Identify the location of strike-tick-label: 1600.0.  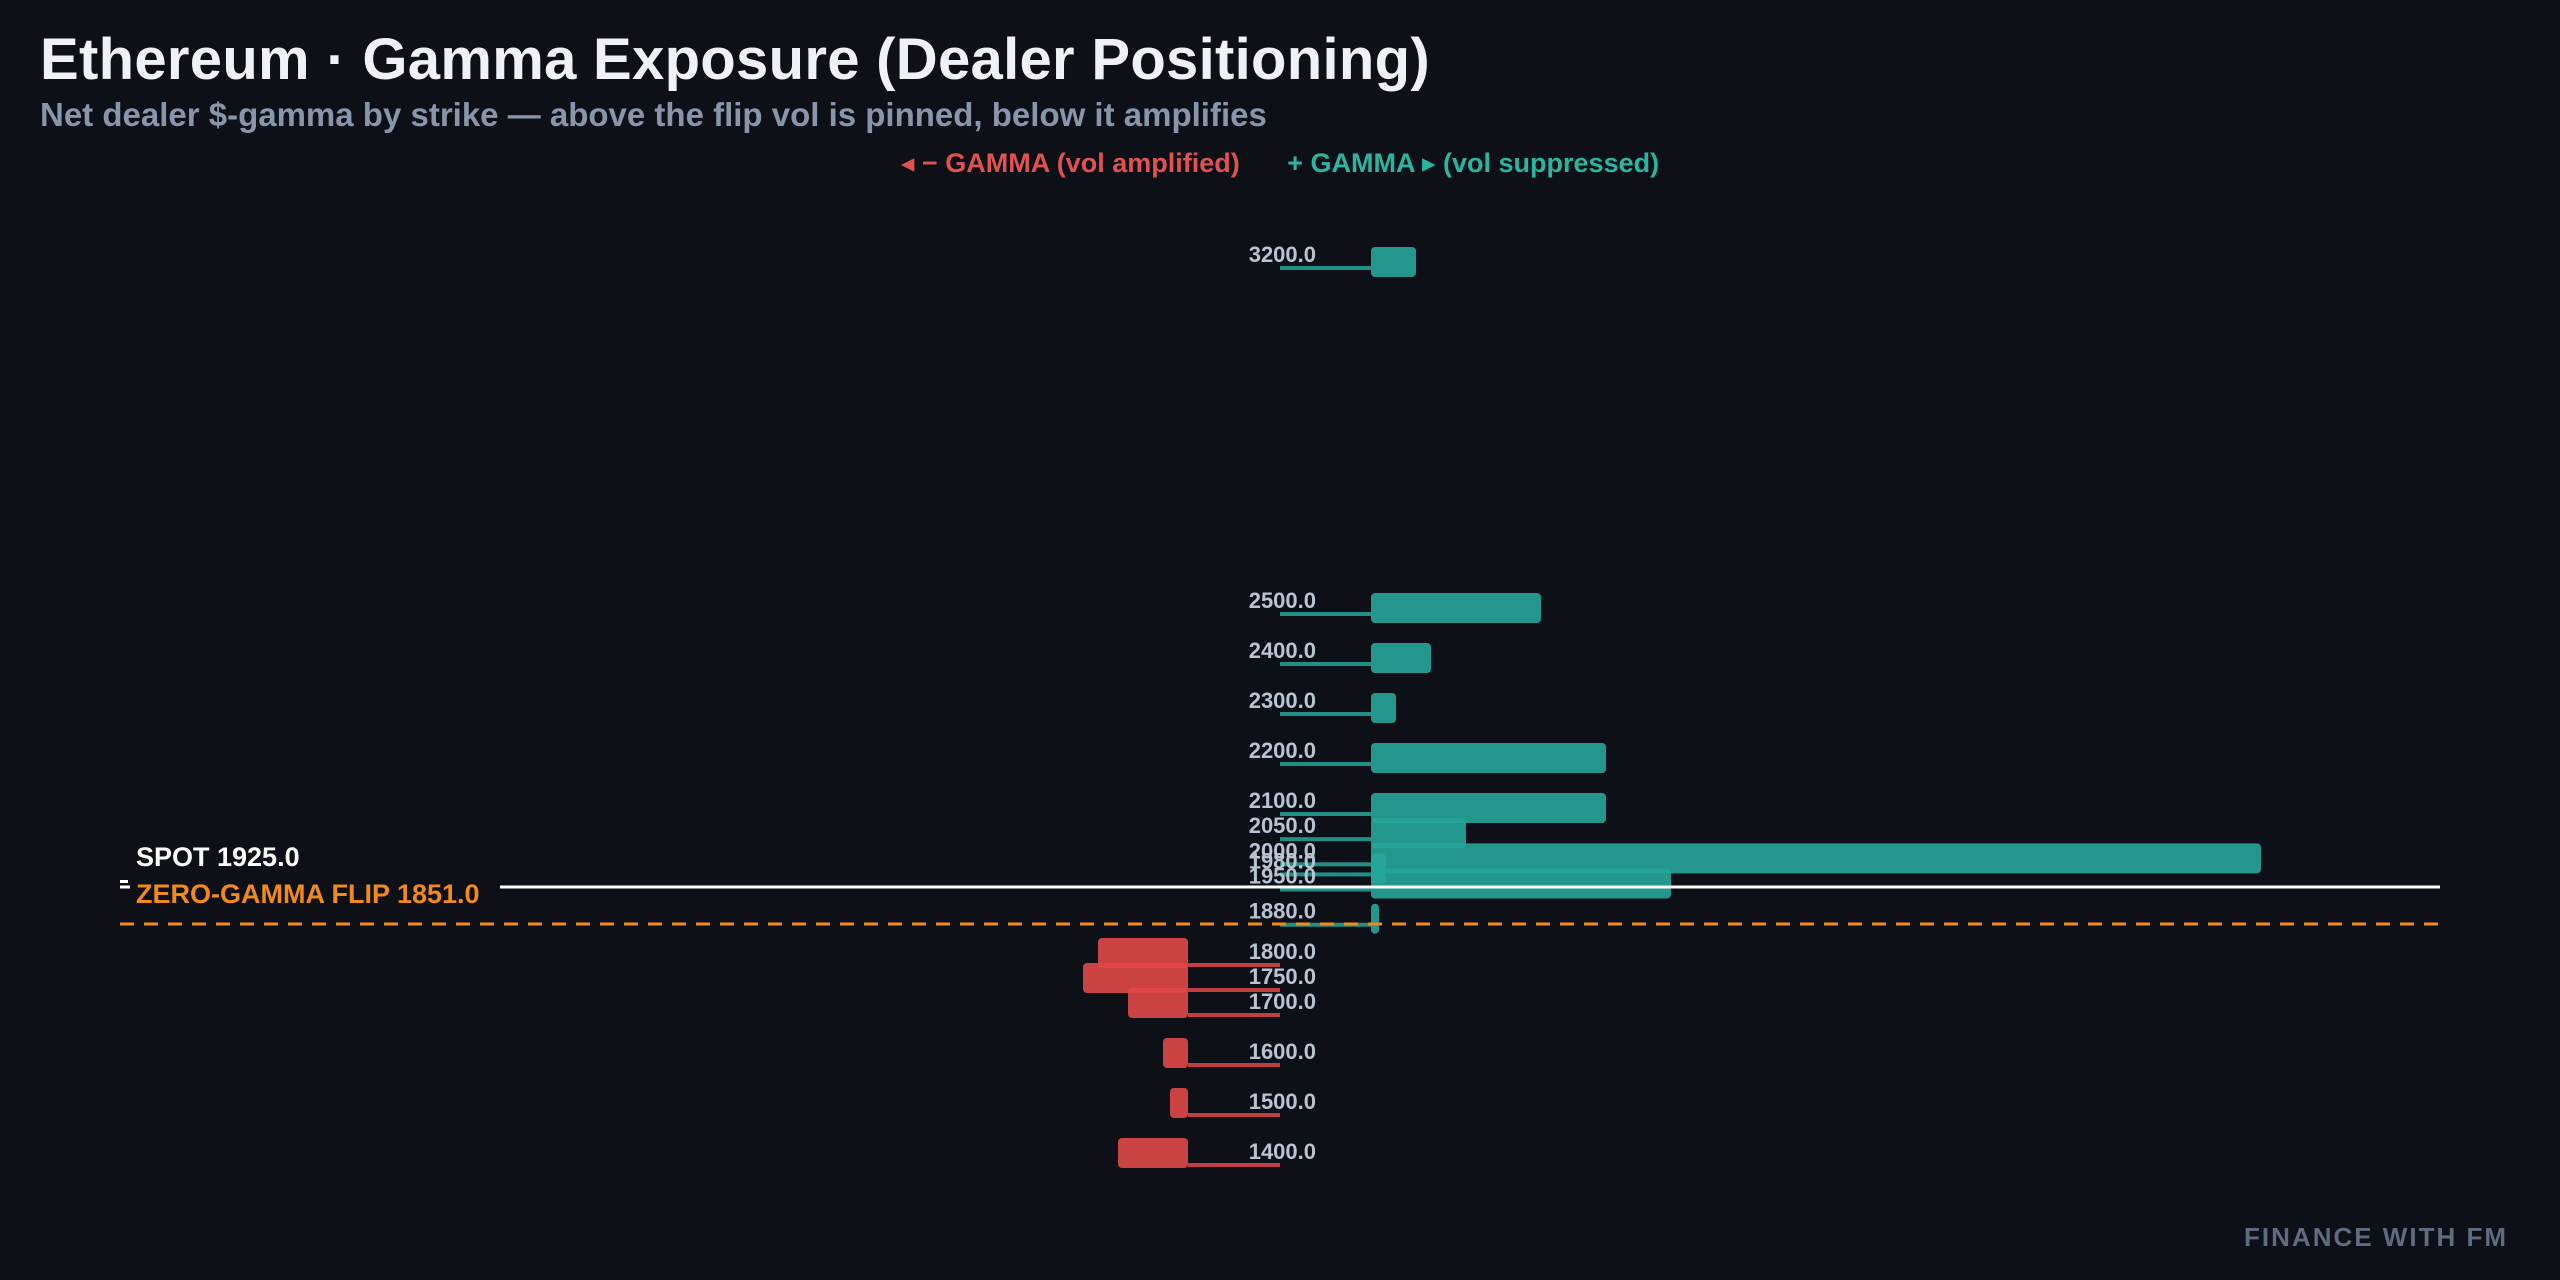
(1282, 1051).